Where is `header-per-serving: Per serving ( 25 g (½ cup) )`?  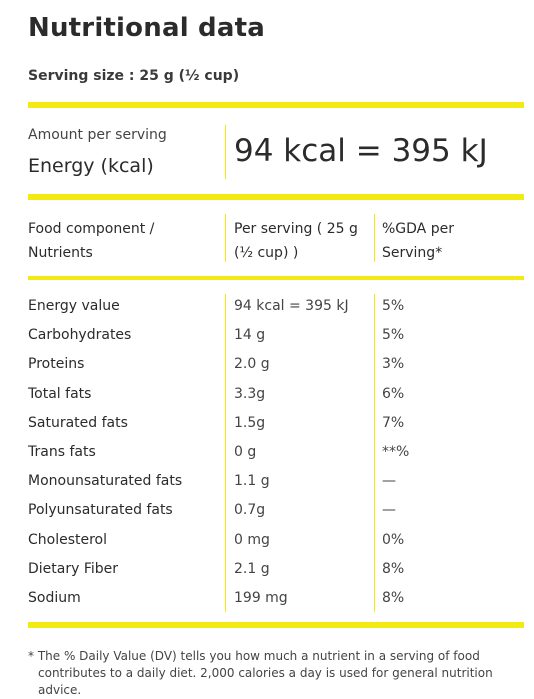
header-per-serving: Per serving ( 25 g (½ cup) ) is located at coordinates (304, 241).